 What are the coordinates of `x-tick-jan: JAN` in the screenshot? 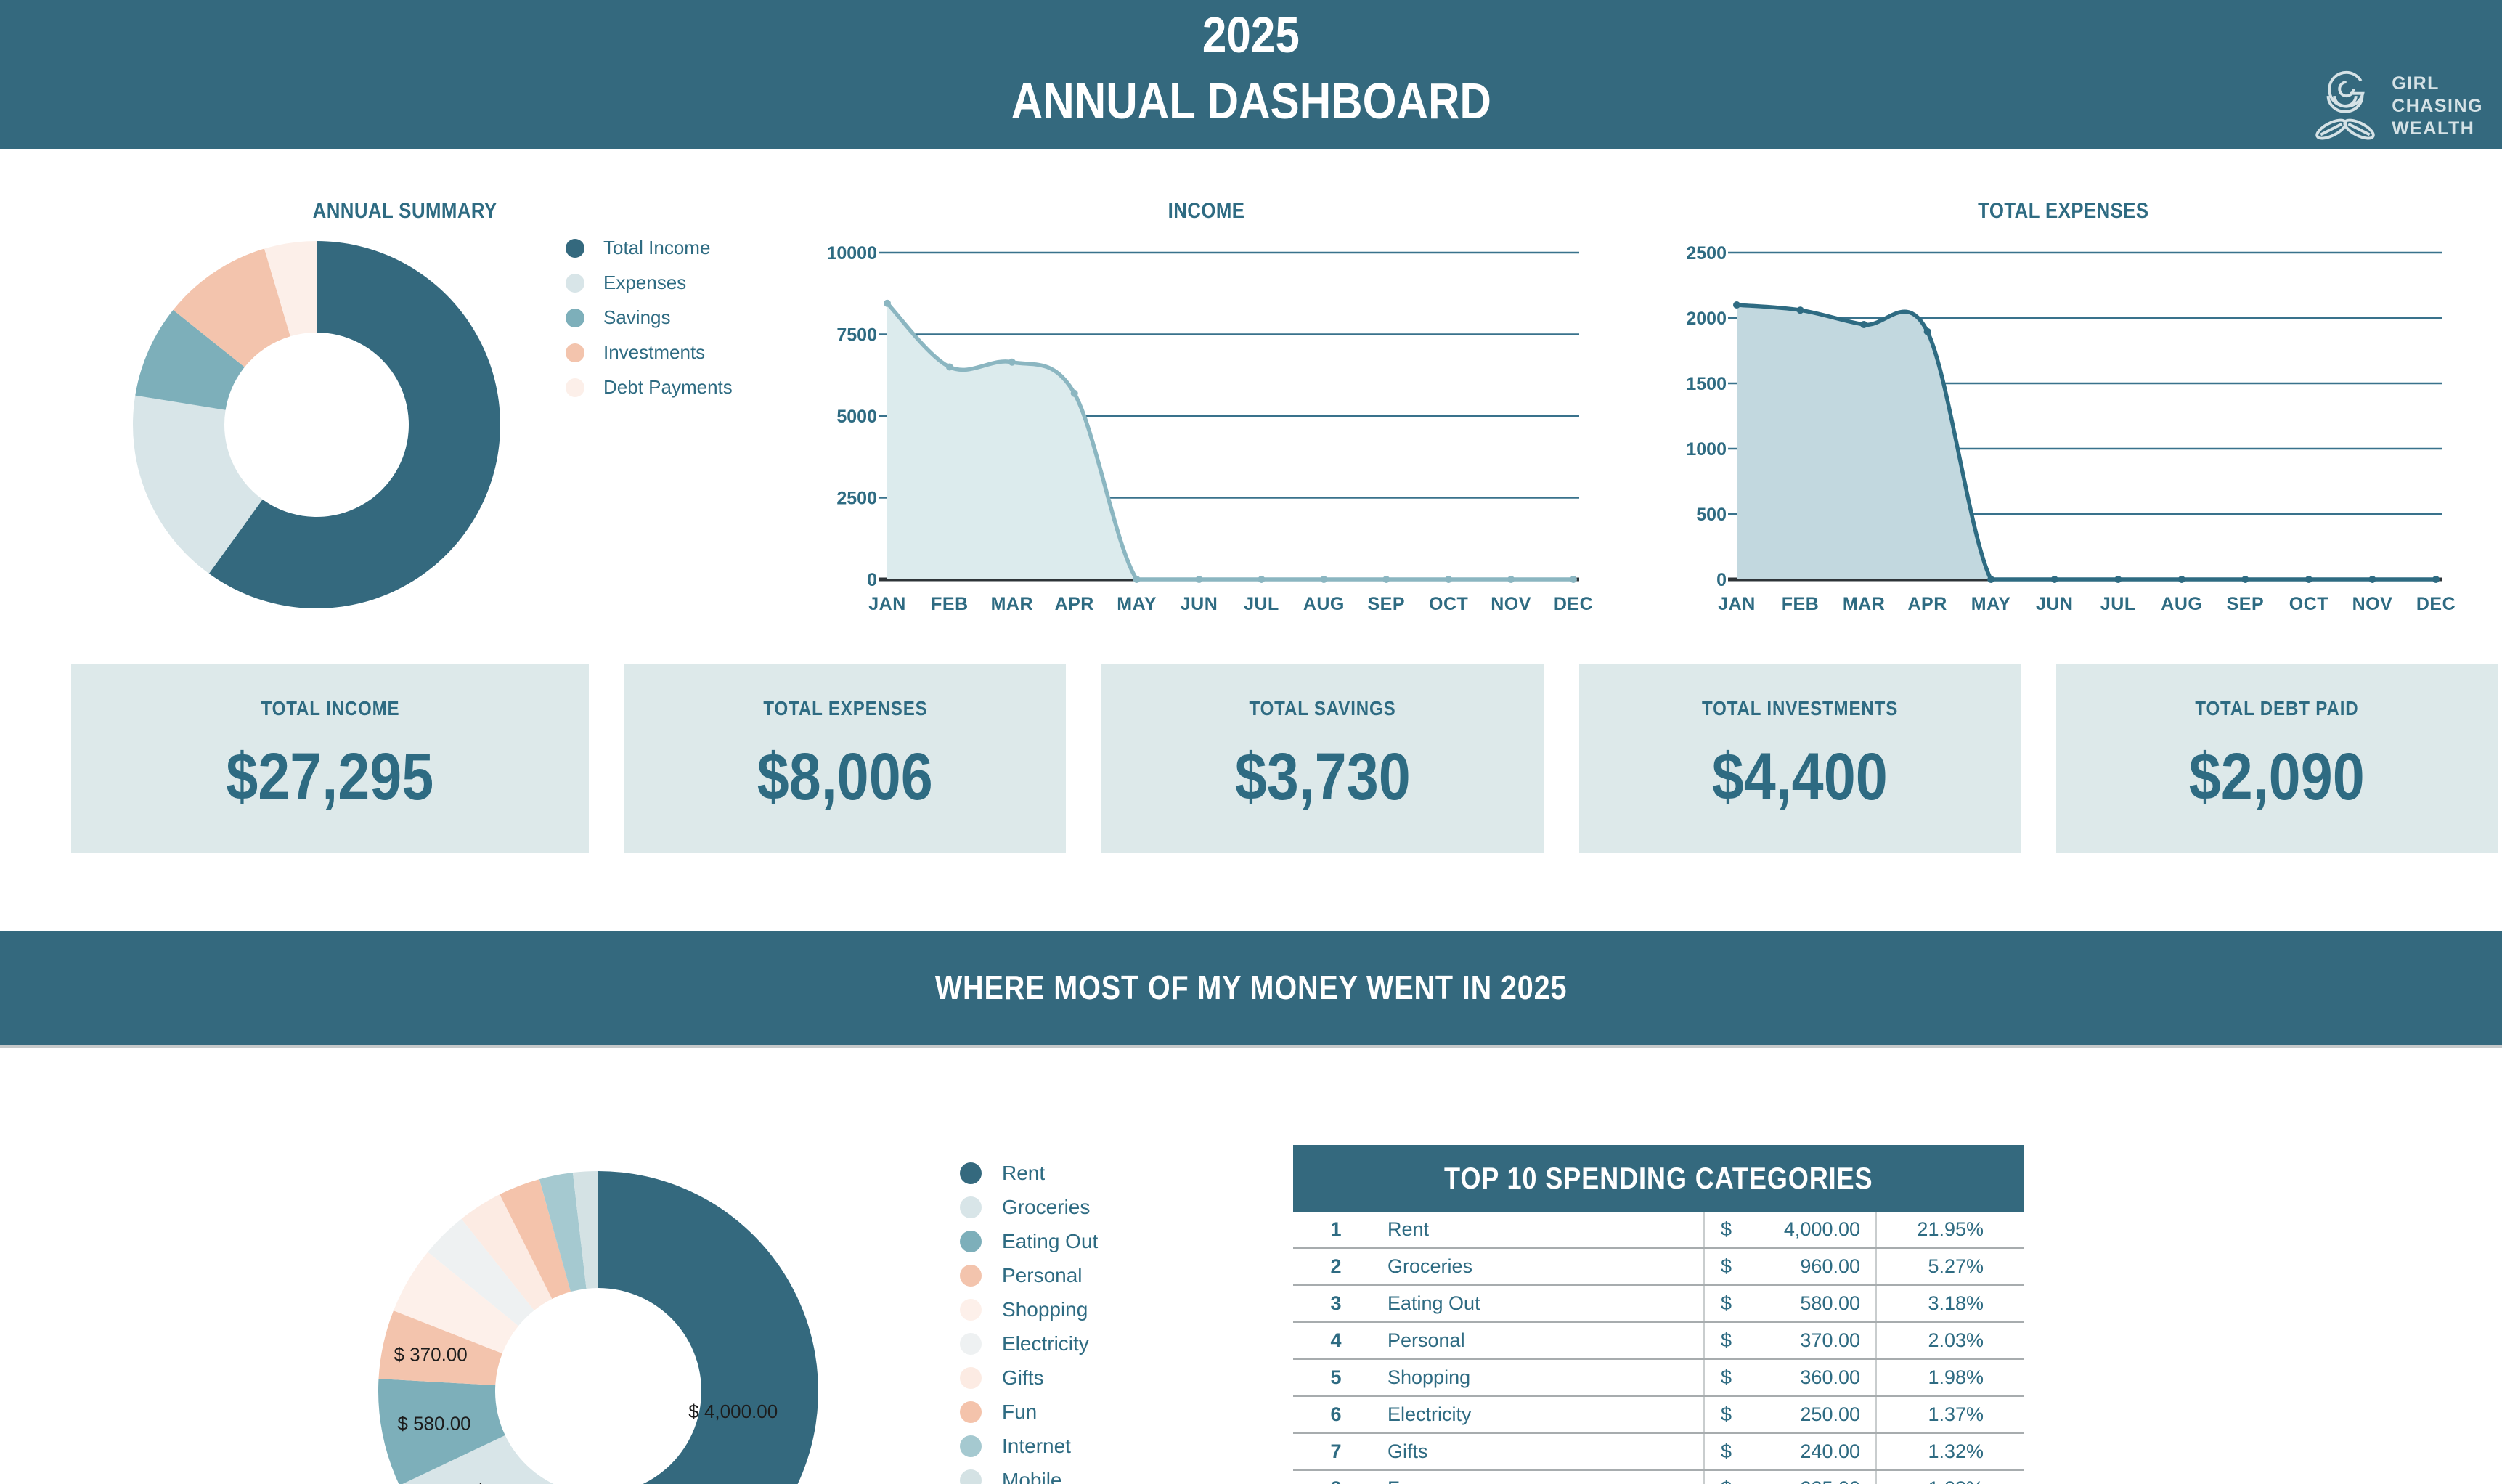 It's located at (1737, 604).